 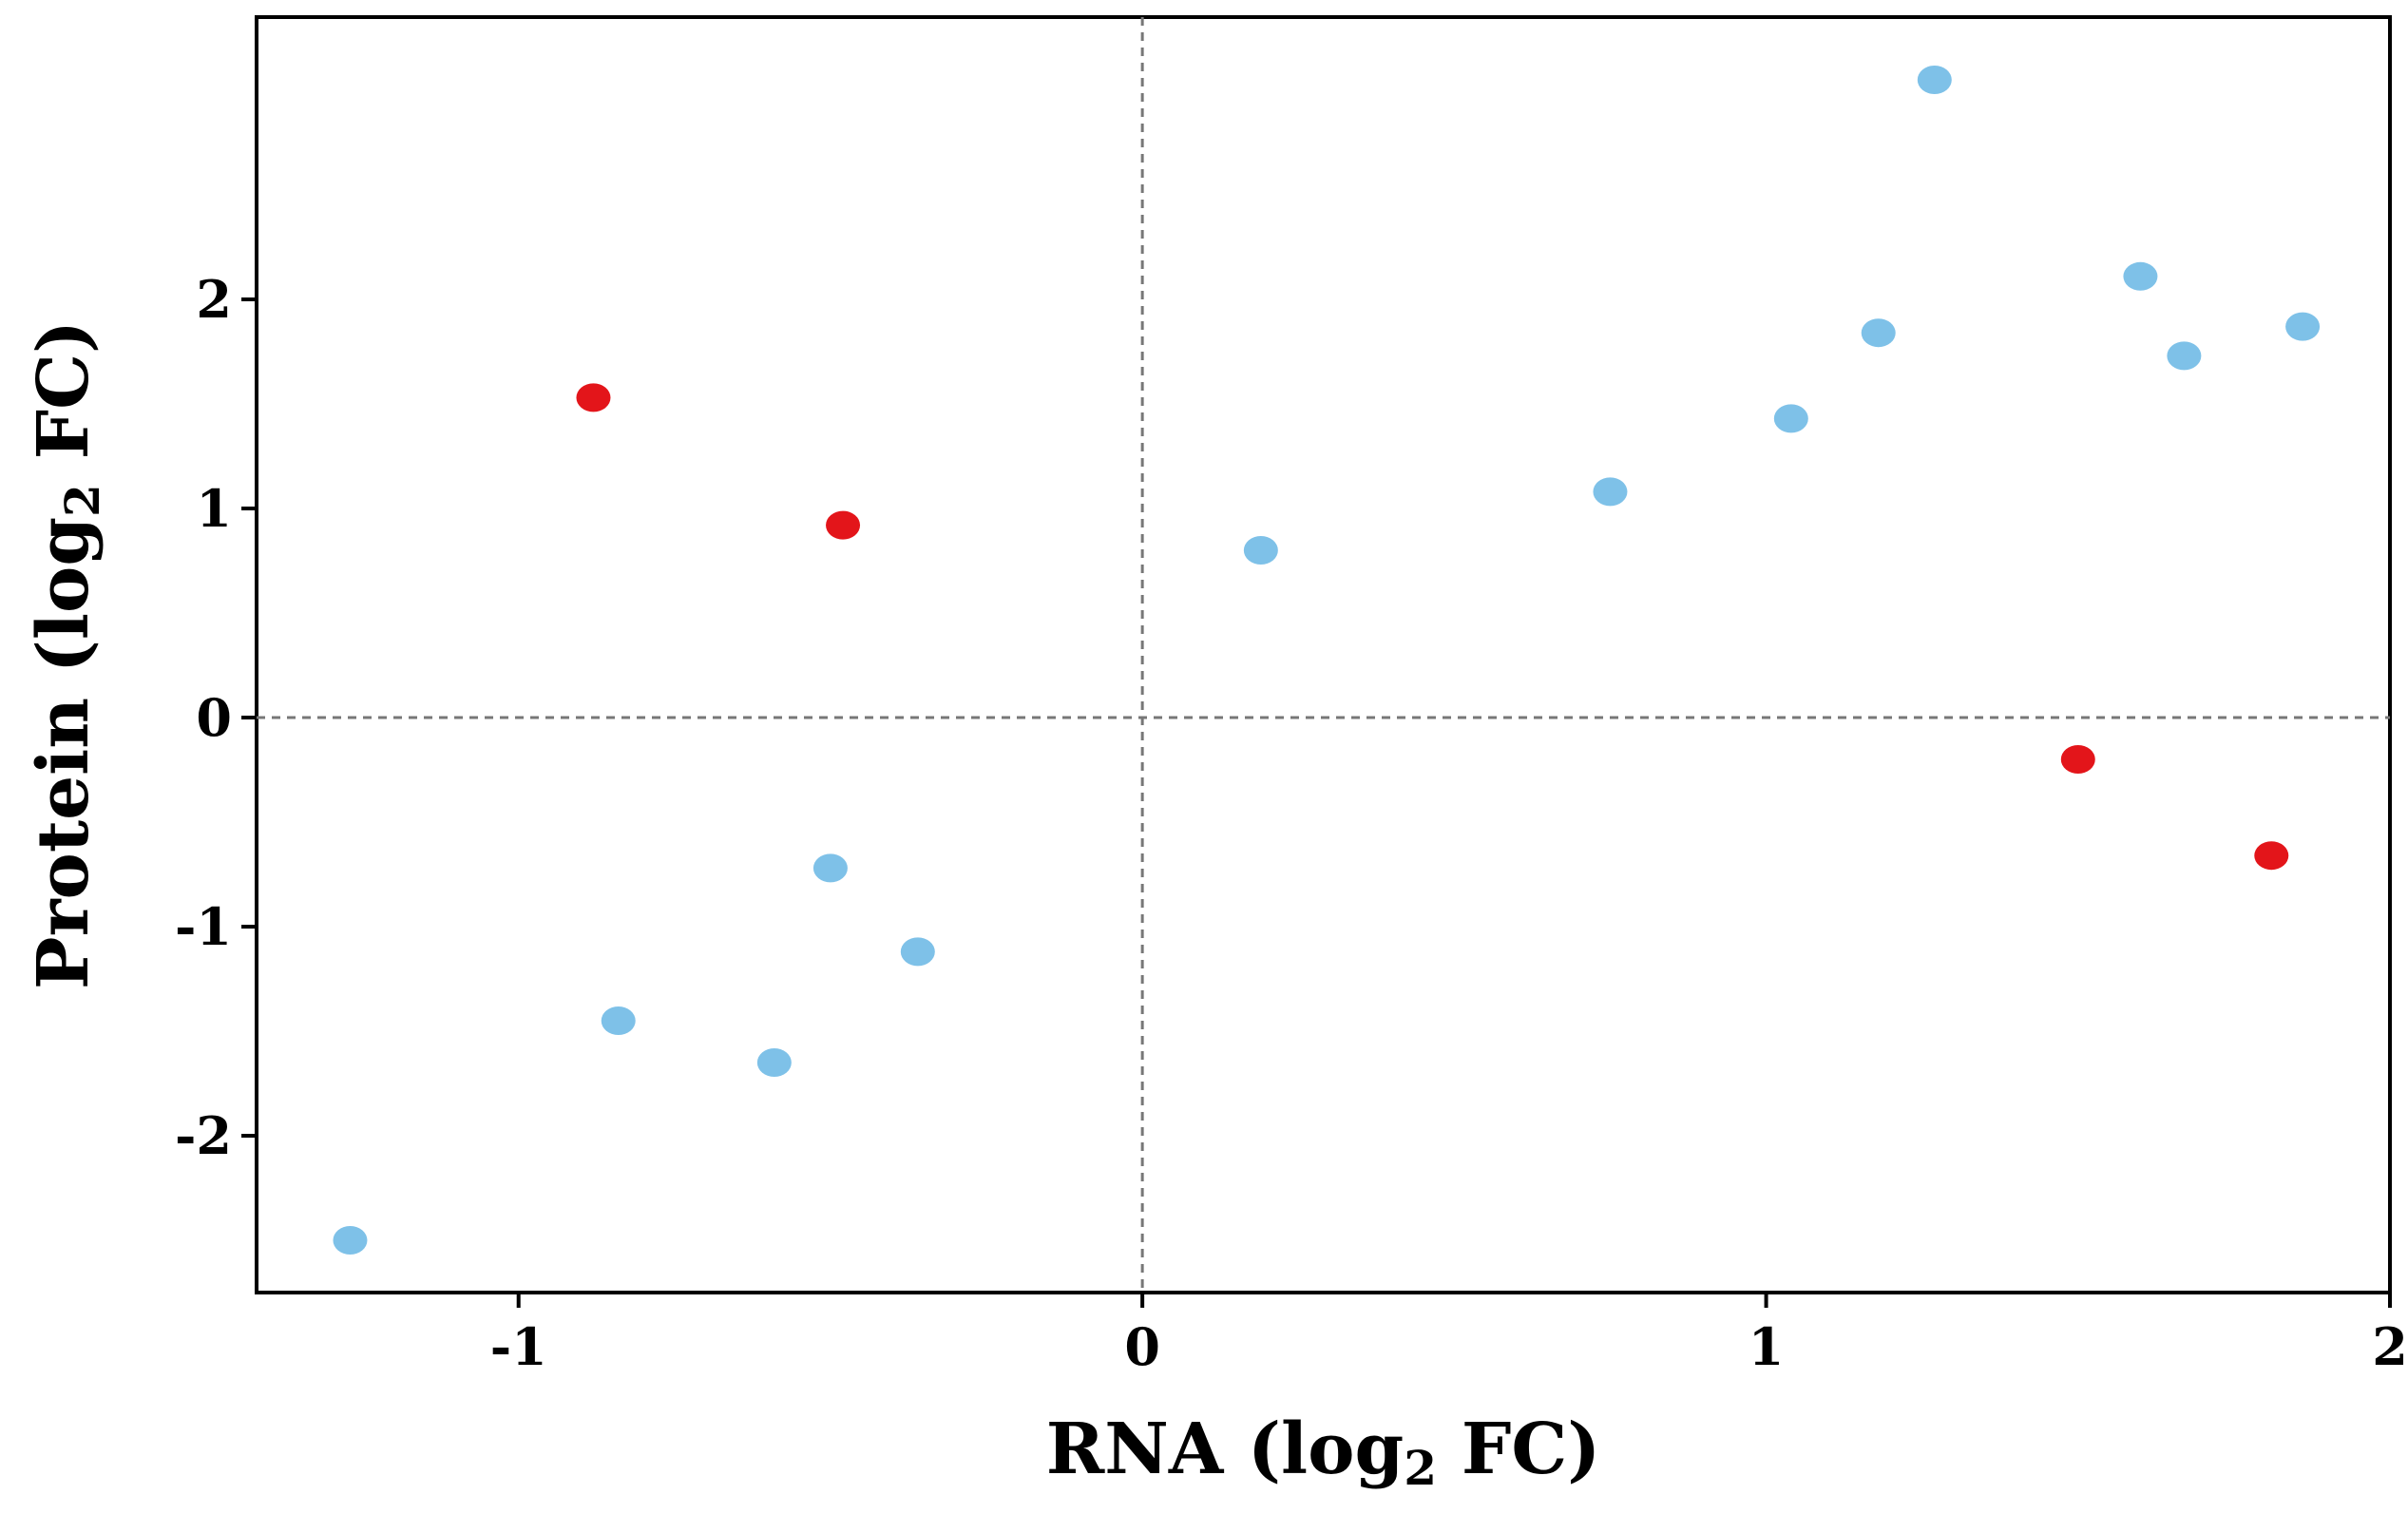 What do you see at coordinates (64, 753) in the screenshot?
I see `y-axis-title-main: Protein (log` at bounding box center [64, 753].